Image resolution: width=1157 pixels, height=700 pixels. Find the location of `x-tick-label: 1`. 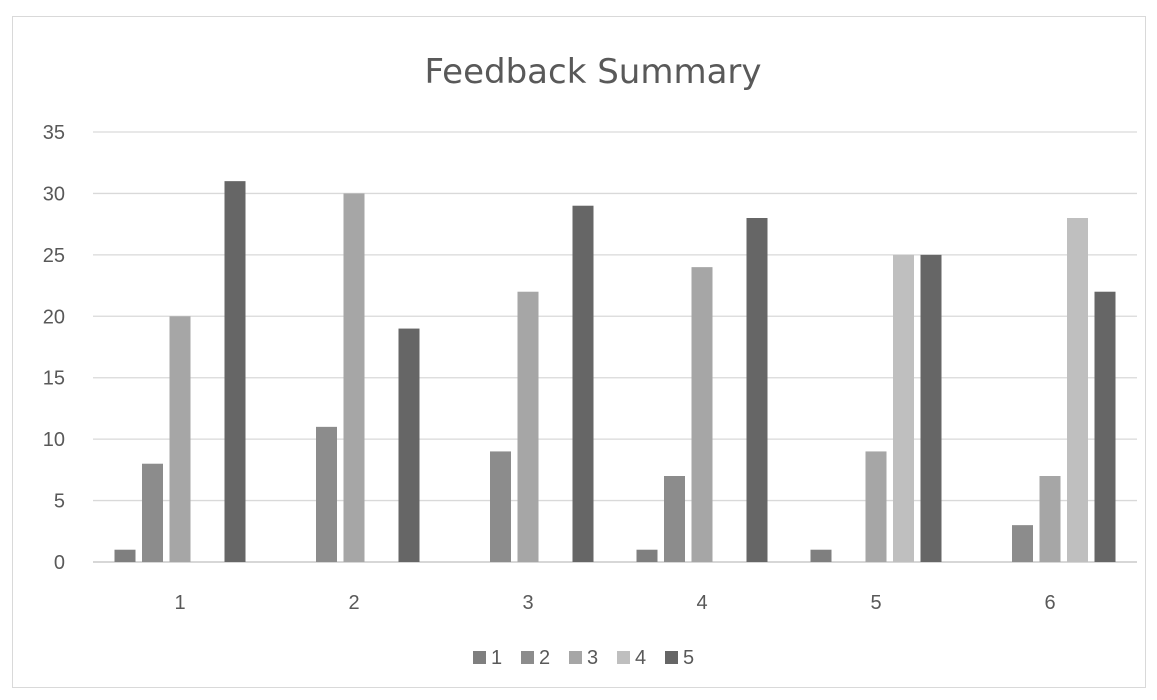

x-tick-label: 1 is located at coordinates (179, 603).